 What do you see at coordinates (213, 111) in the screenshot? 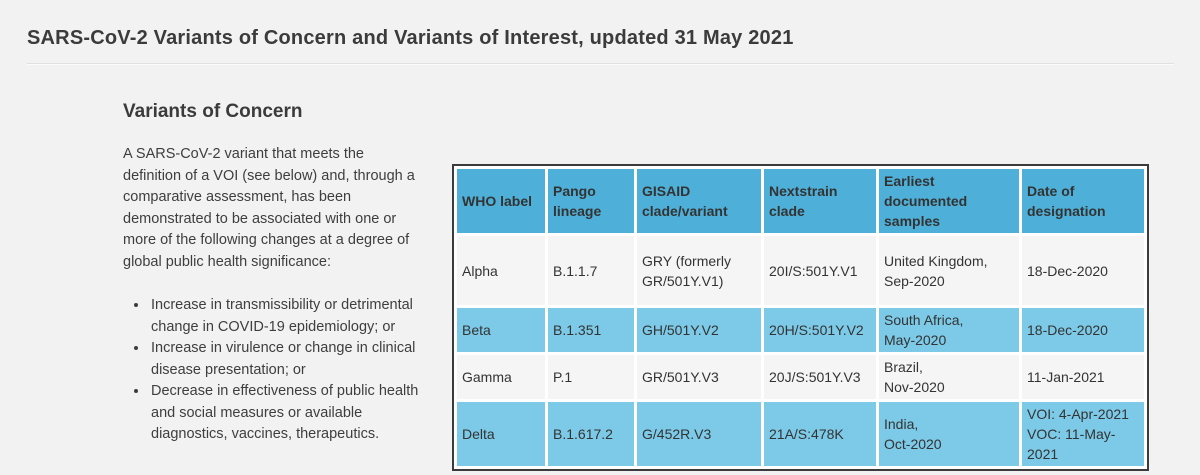
I see `section-heading: Variants of Concern` at bounding box center [213, 111].